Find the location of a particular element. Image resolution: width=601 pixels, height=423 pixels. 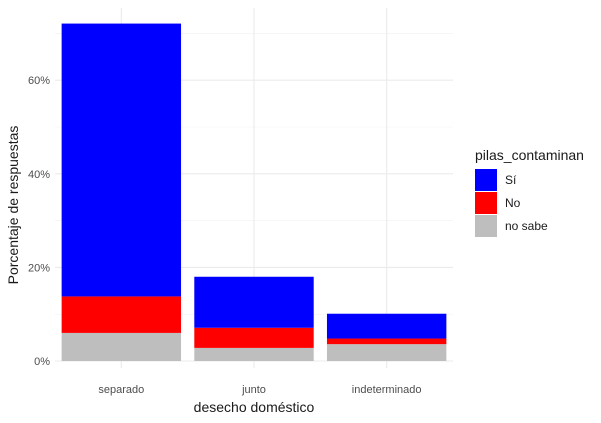

legend-label: no sabe is located at coordinates (526, 226).